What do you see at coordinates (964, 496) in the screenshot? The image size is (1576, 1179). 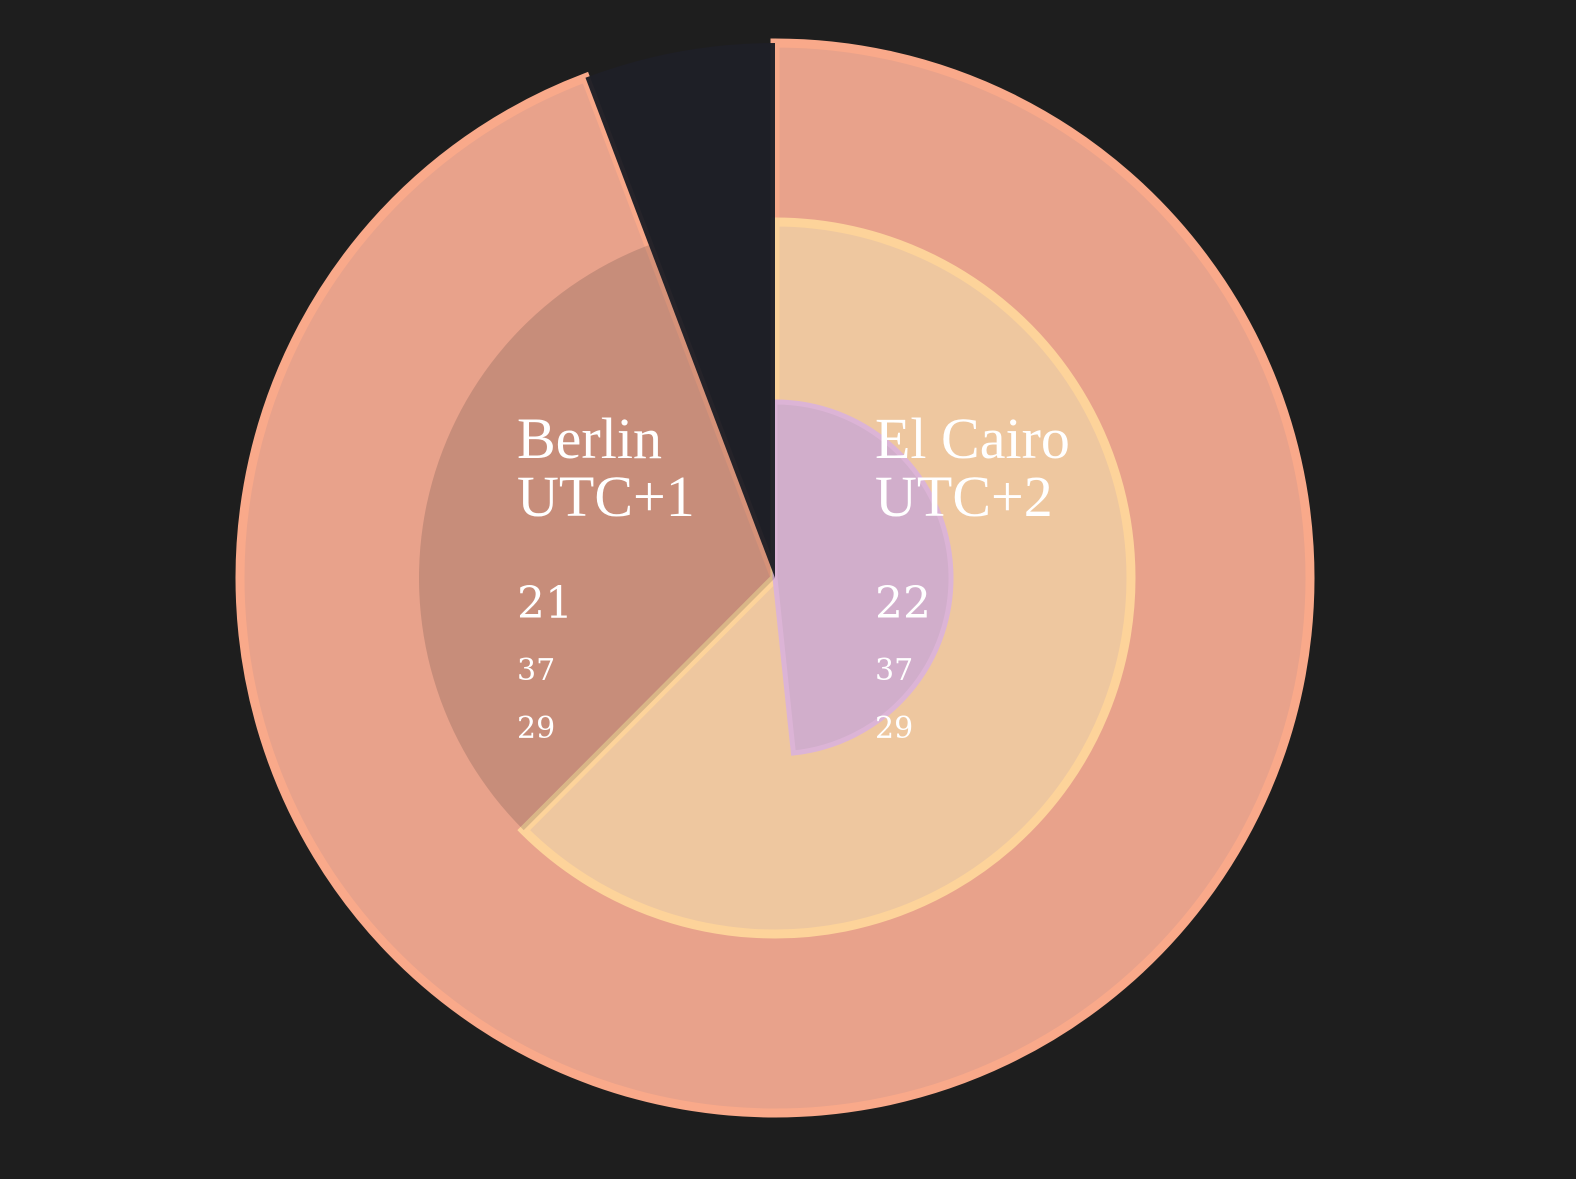 I see `city-timezone: UTC+2` at bounding box center [964, 496].